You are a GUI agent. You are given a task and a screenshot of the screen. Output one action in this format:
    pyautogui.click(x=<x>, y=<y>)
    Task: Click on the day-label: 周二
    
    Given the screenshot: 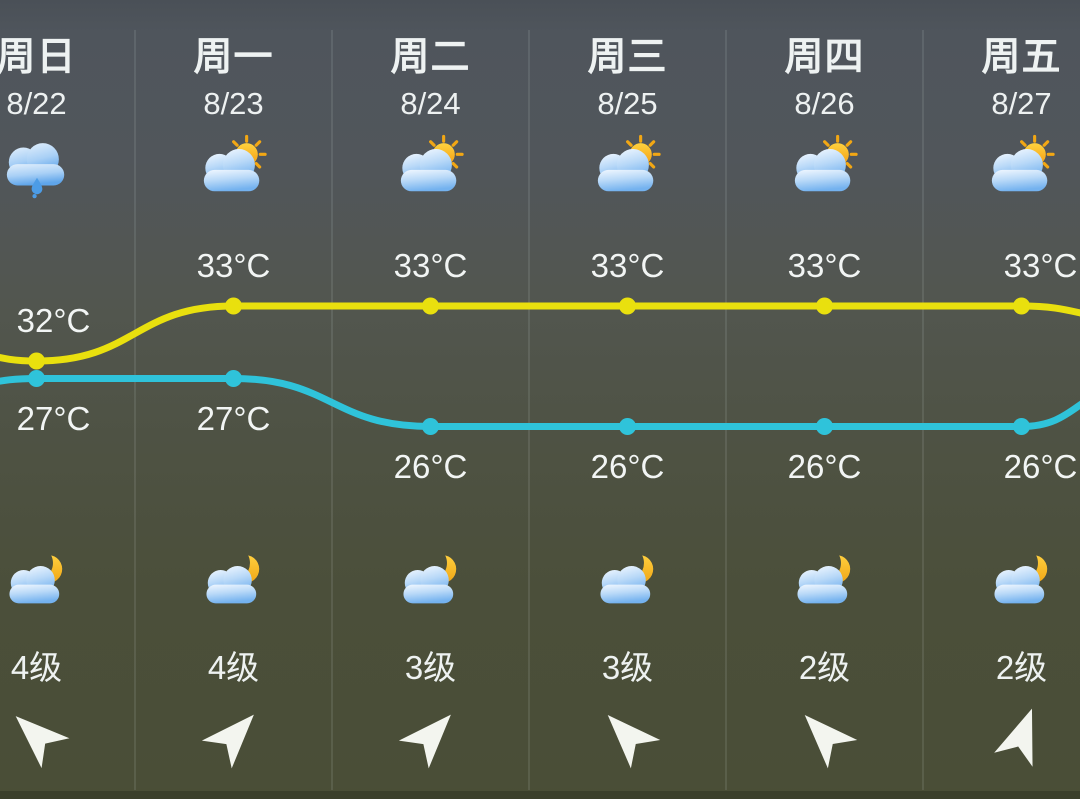 What is the action you would take?
    pyautogui.click(x=430, y=57)
    